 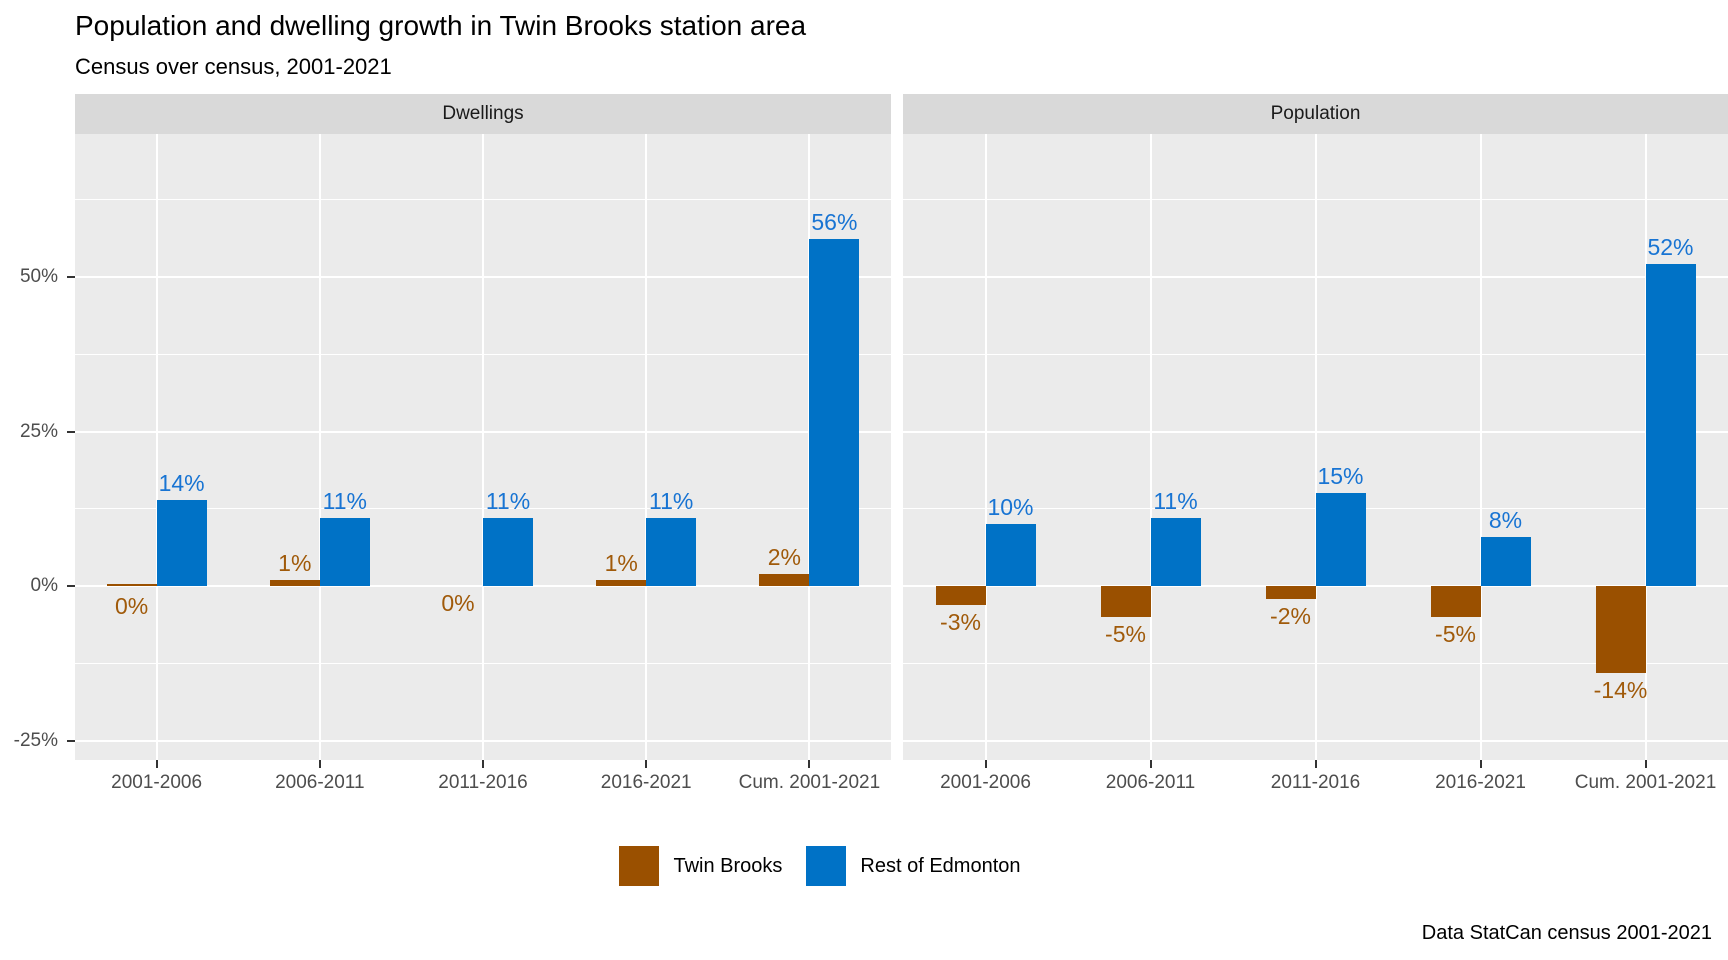 What do you see at coordinates (940, 865) in the screenshot?
I see `legend-label-rest-of-edmonton: Rest of Edmonton` at bounding box center [940, 865].